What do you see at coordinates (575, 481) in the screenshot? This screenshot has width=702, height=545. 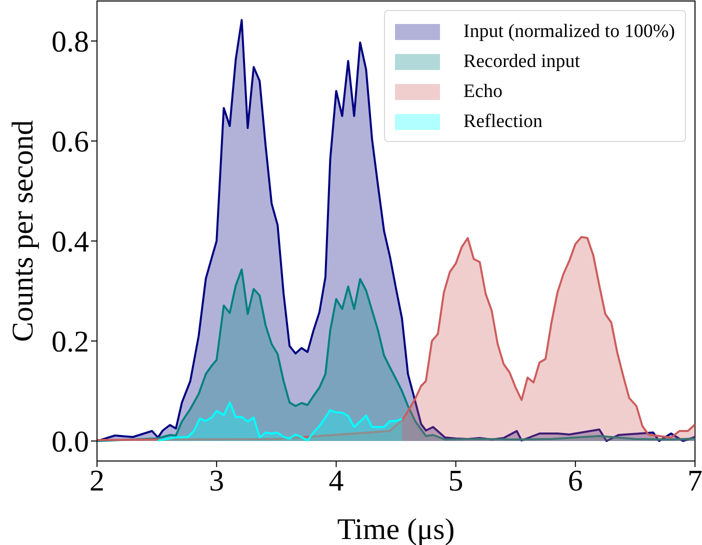 I see `x-tick-label: 6` at bounding box center [575, 481].